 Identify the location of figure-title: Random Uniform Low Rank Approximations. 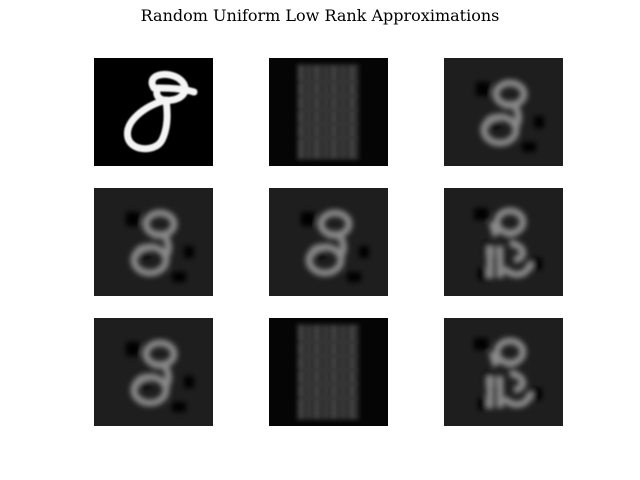
(320, 15).